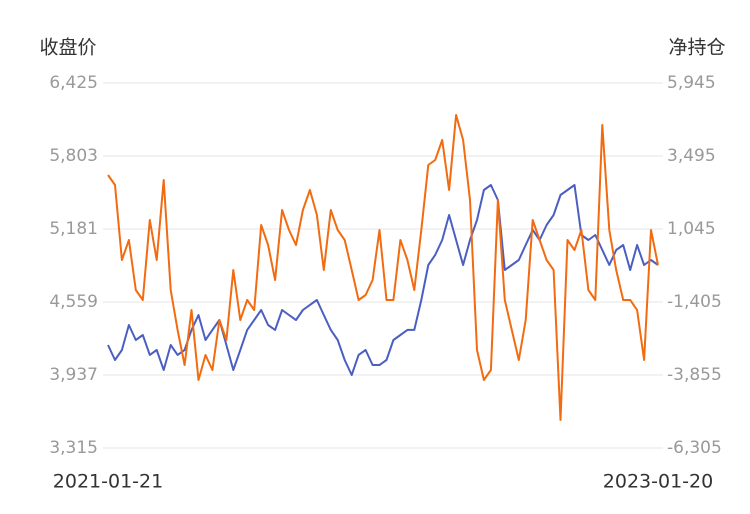 This screenshot has width=750, height=514. What do you see at coordinates (67, 48) in the screenshot?
I see `y-axis-title: 收盘价` at bounding box center [67, 48].